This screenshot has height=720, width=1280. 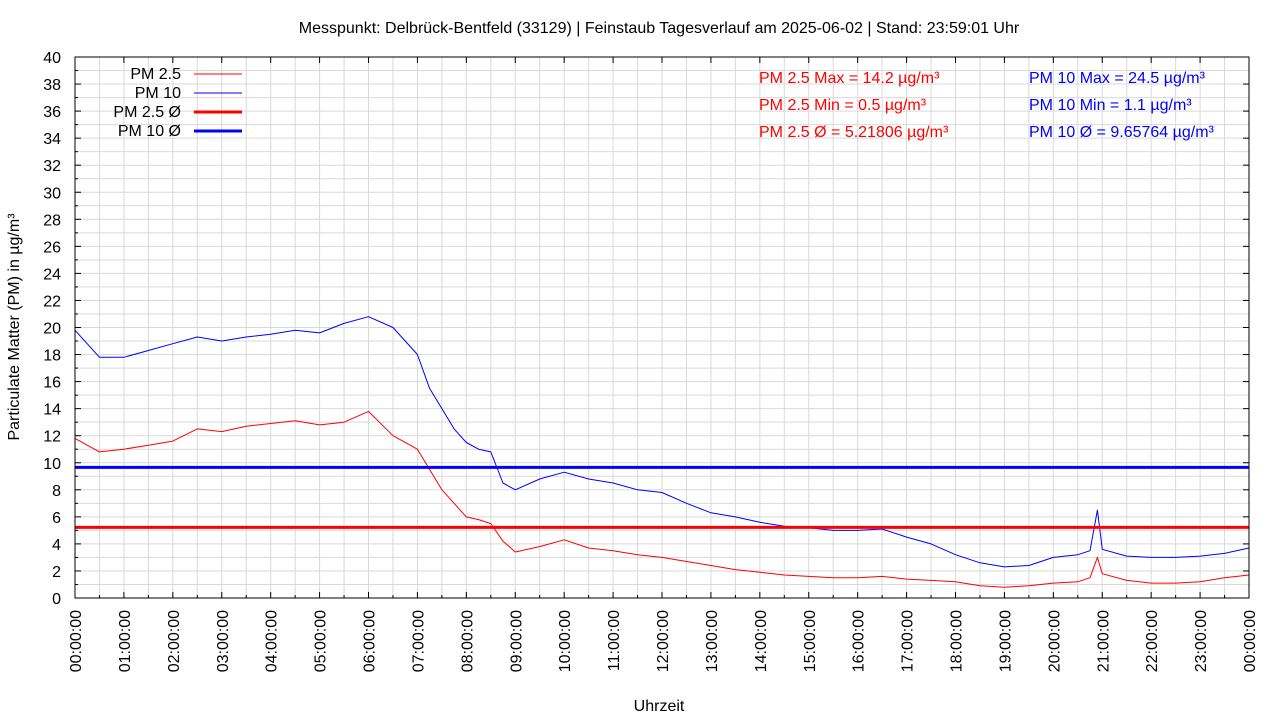 What do you see at coordinates (177, 103) in the screenshot?
I see `legend: PM 2.5 PM 10 PM 2.5 Ø PM 10 Ø` at bounding box center [177, 103].